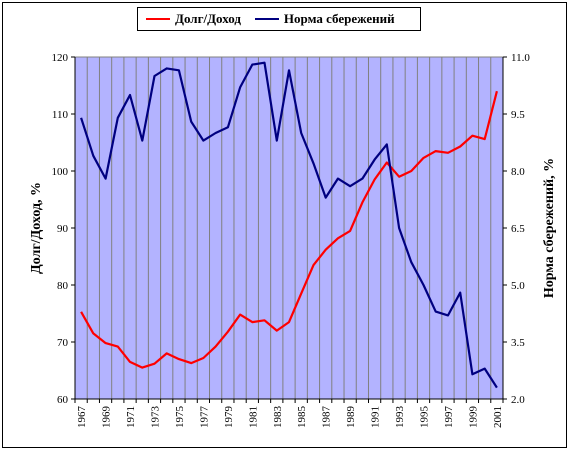 The image size is (571, 452). I want to click on x-axis-tick-label: 1969, so click(107, 417).